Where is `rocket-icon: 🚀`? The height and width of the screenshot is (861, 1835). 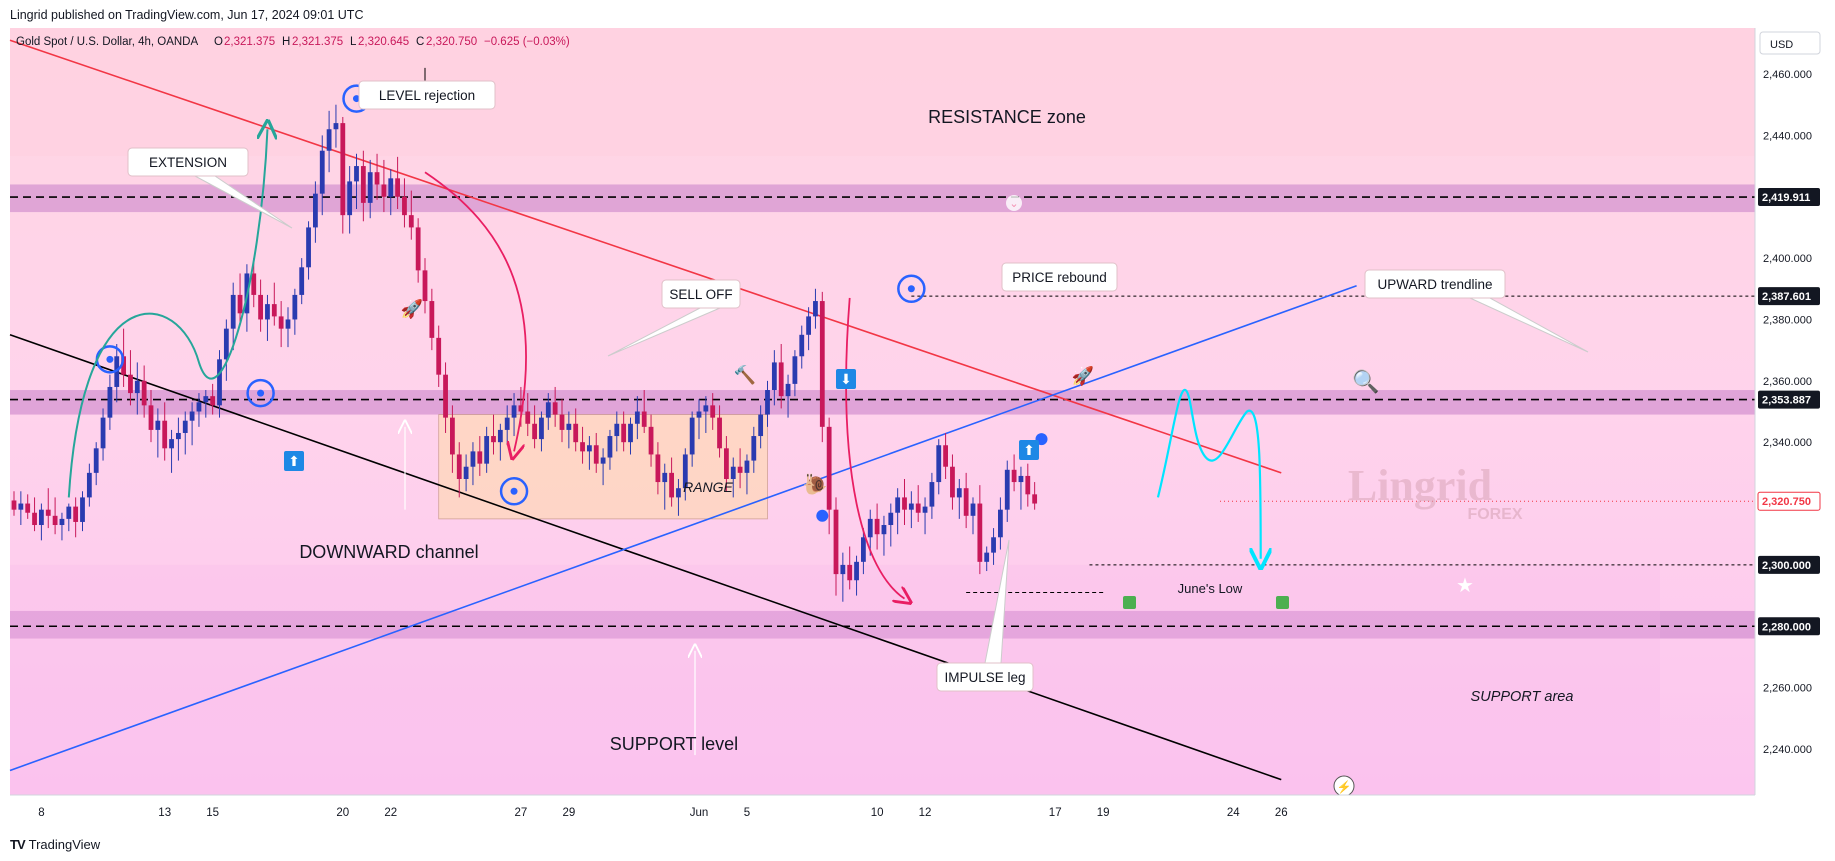 rocket-icon: 🚀 is located at coordinates (412, 308).